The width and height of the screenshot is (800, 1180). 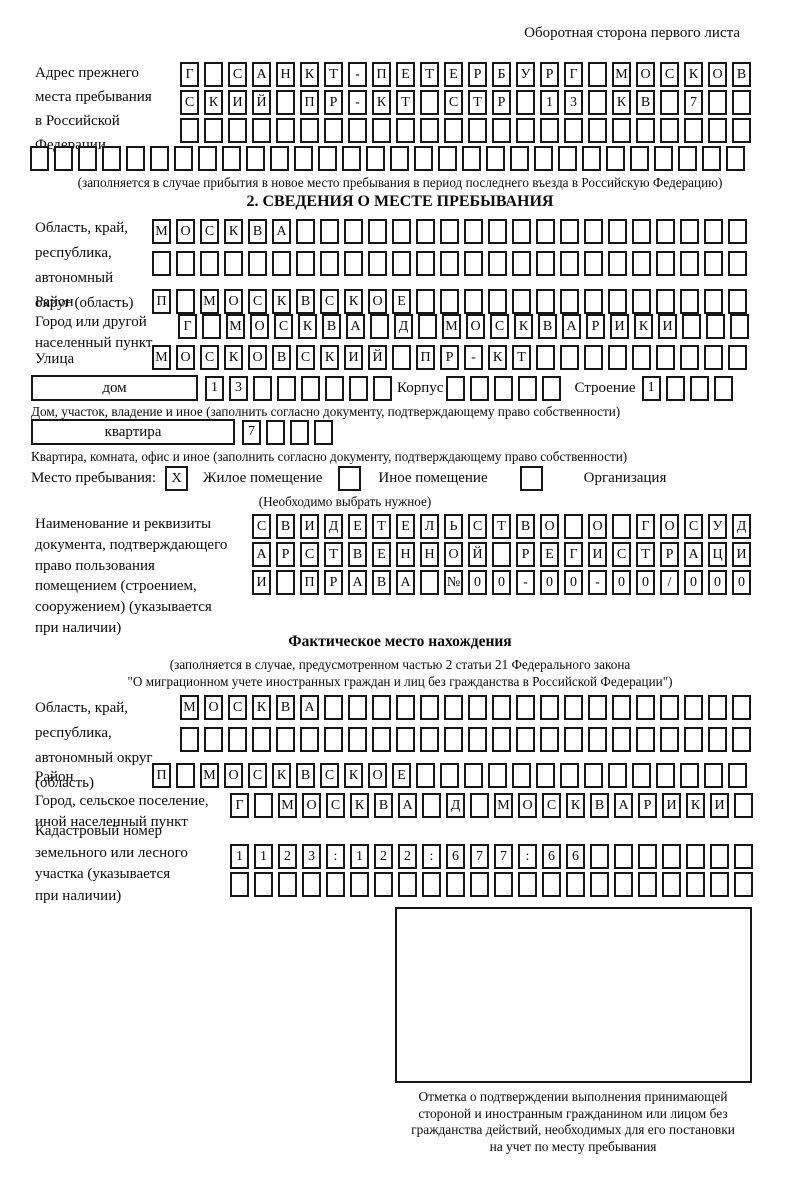 I want to click on form-cell: Л, so click(x=429, y=526).